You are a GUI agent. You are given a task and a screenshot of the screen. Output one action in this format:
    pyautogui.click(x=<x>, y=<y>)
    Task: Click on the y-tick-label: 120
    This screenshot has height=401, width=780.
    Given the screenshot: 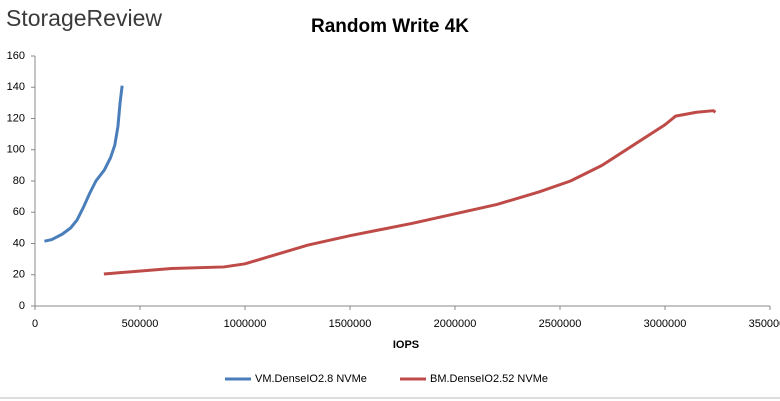 What is the action you would take?
    pyautogui.click(x=16, y=118)
    